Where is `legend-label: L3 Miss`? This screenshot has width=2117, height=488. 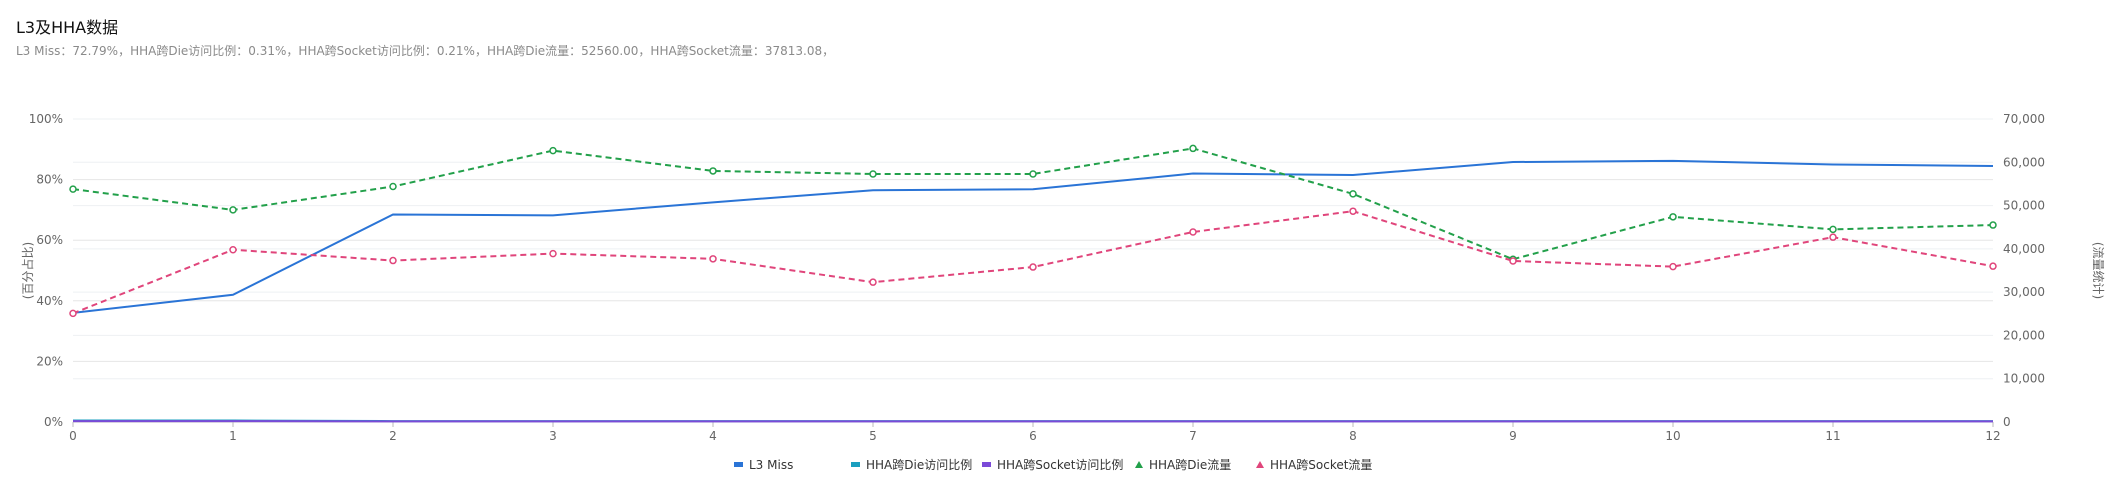 legend-label: L3 Miss is located at coordinates (771, 465).